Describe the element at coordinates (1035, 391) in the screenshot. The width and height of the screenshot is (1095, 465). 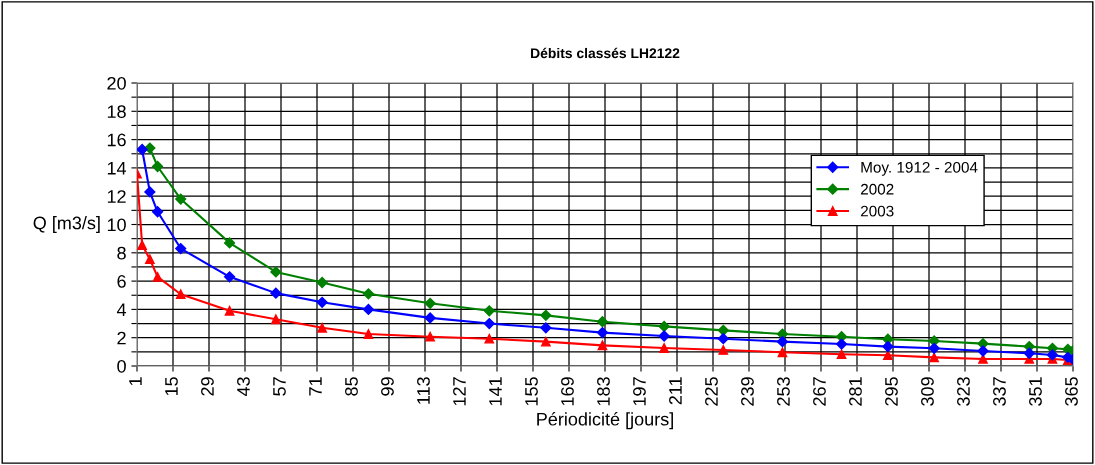
I see `x-tick-label: 351` at that location.